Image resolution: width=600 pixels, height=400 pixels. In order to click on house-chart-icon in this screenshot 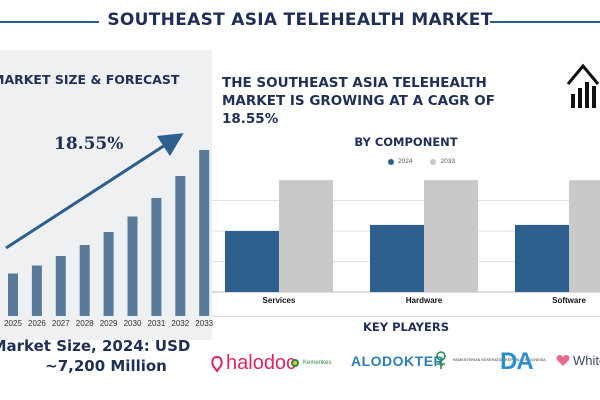, I will do `click(583, 85)`.